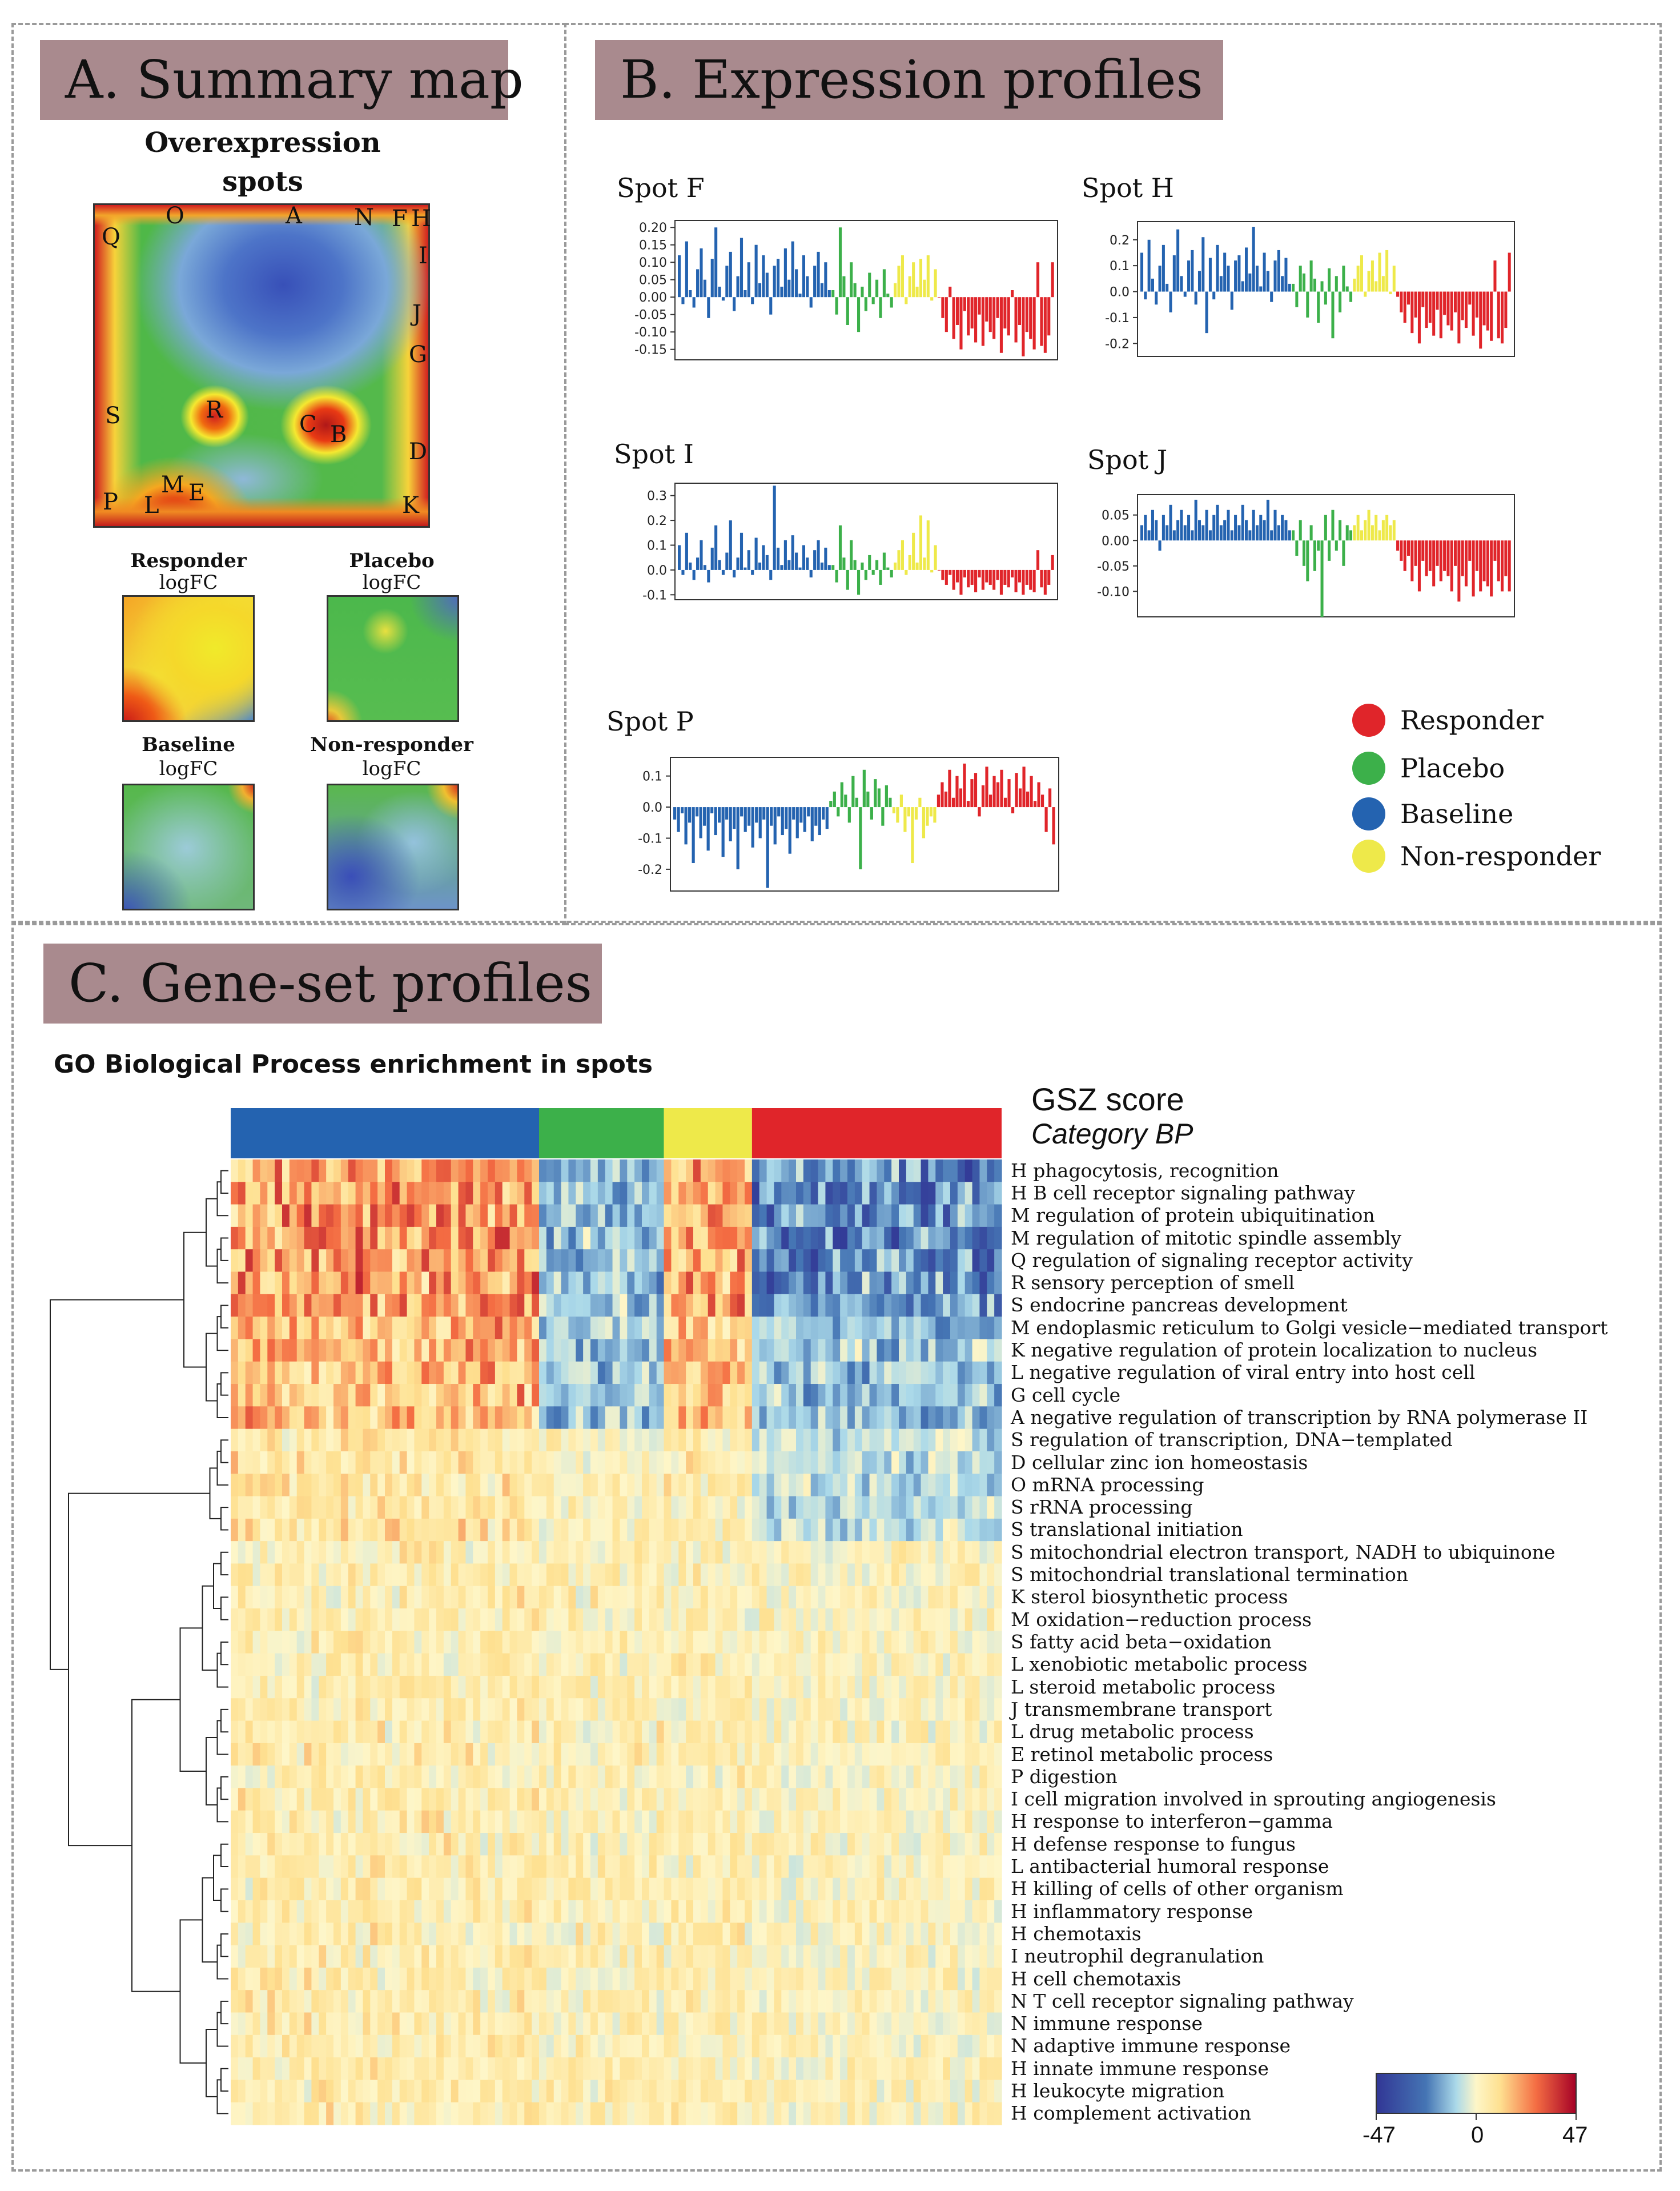 Image resolution: width=1680 pixels, height=2191 pixels. I want to click on spot-letter-l: L, so click(151, 506).